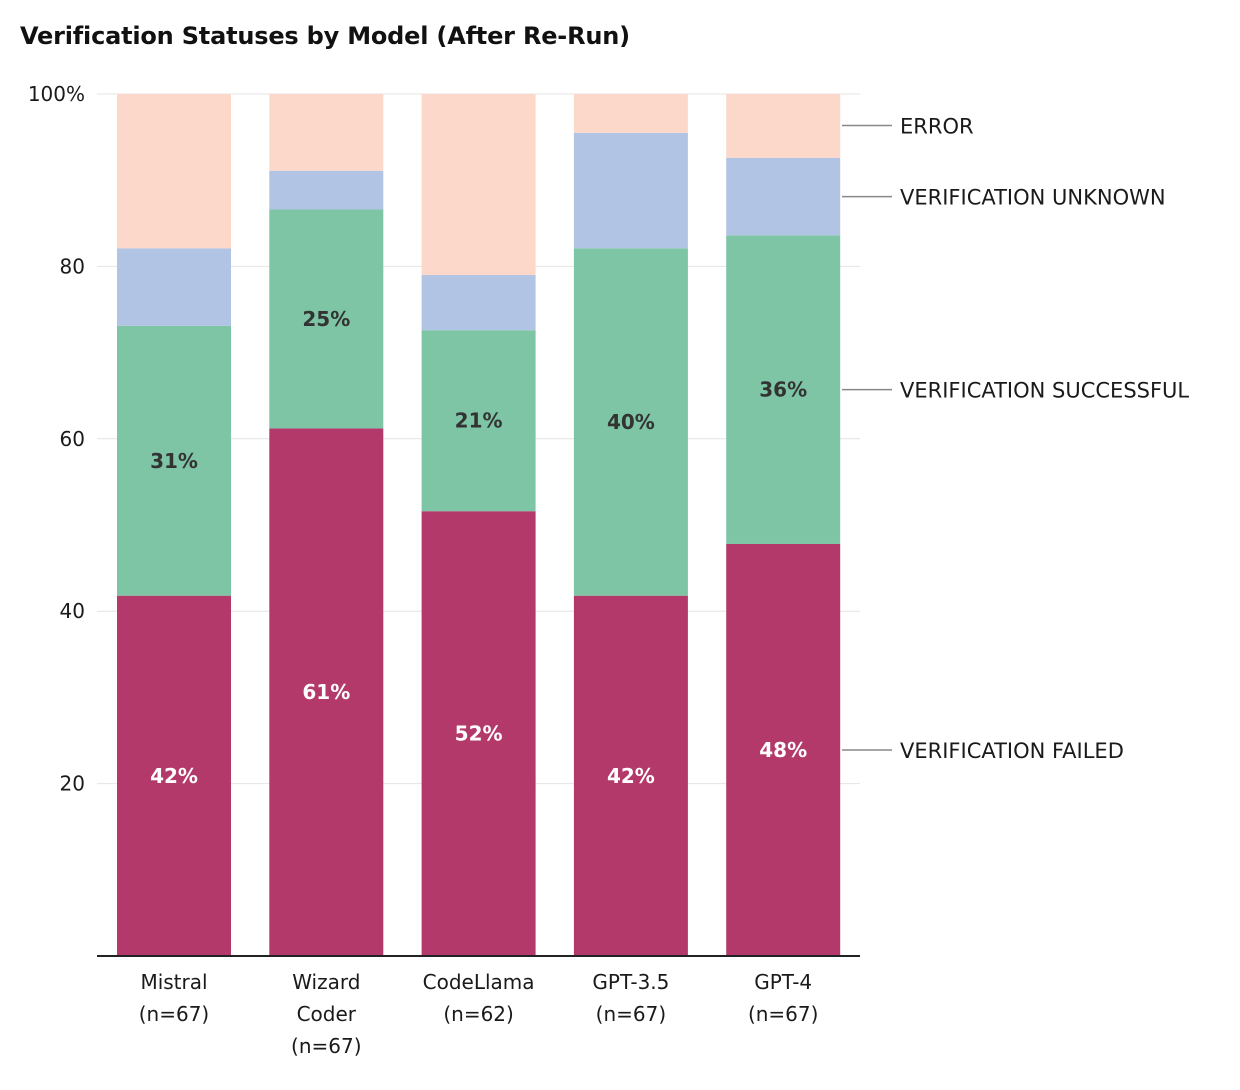 Image resolution: width=1240 pixels, height=1090 pixels. I want to click on y-tick-label: 100%, so click(56, 94).